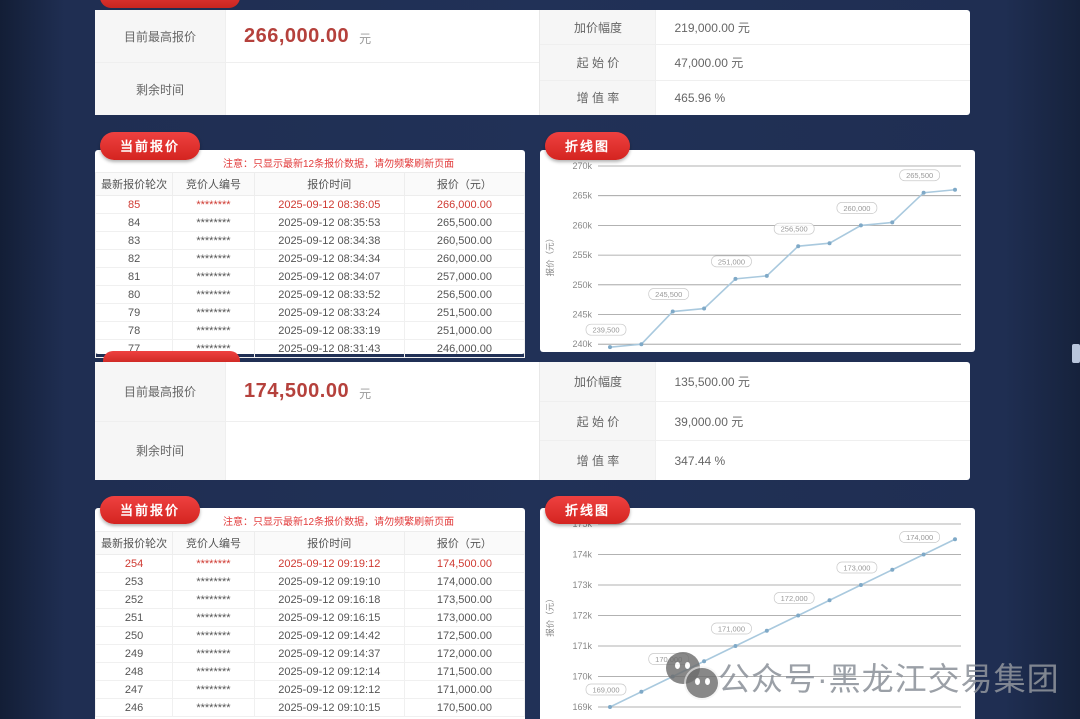 The width and height of the screenshot is (1080, 719). I want to click on bid-cell: 2025-09-12 08:35:53, so click(329, 222).